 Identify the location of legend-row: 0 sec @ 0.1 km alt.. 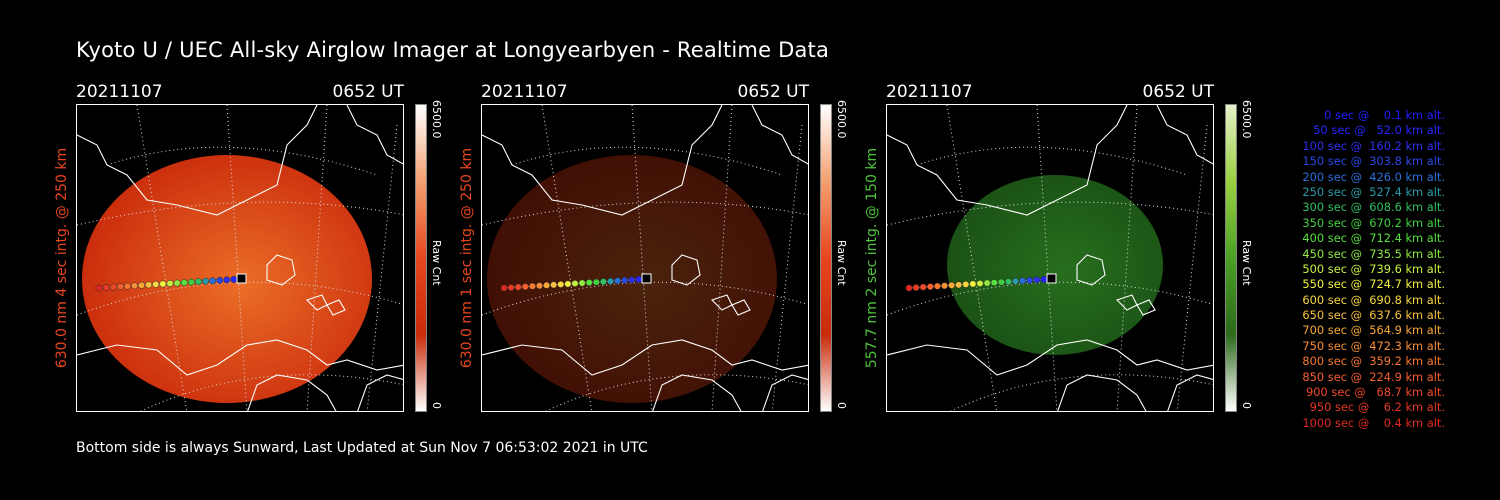
(1379, 115).